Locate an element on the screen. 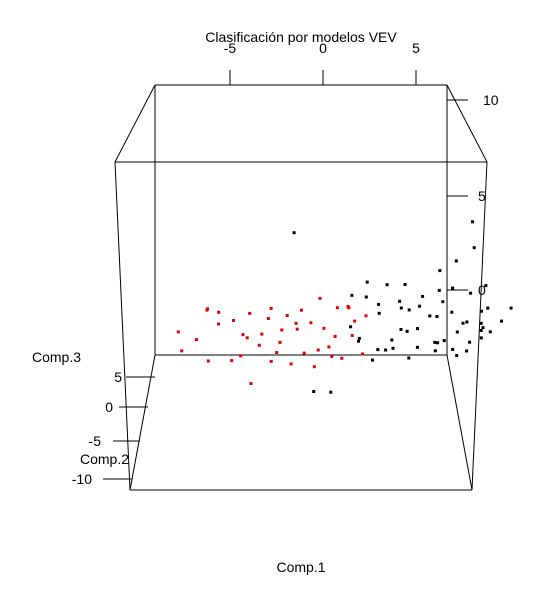 This screenshot has height=595, width=552. z-tick-label: 5 is located at coordinates (482, 196).